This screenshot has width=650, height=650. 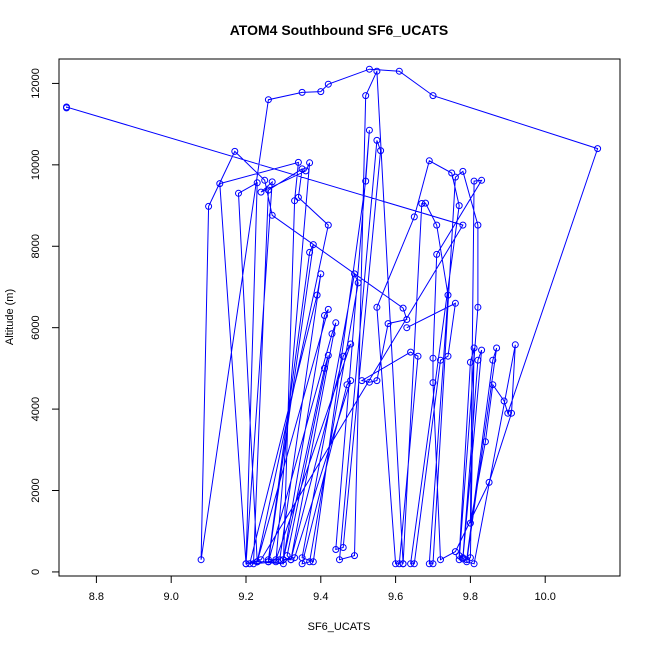 I want to click on y-axis-label: Altitude (m), so click(x=10, y=317).